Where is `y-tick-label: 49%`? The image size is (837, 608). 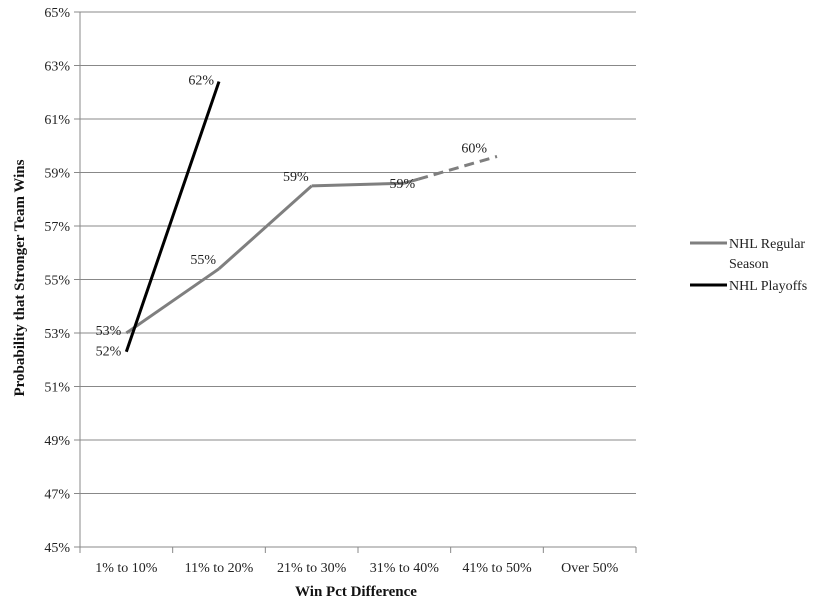
y-tick-label: 49% is located at coordinates (57, 441).